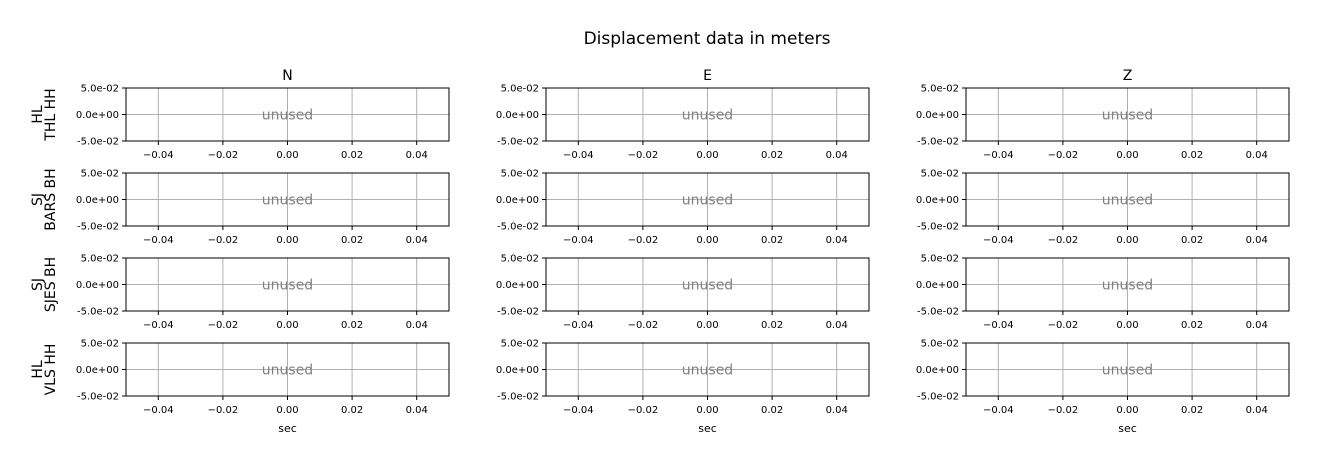 This screenshot has height=464, width=1318. What do you see at coordinates (1128, 76) in the screenshot?
I see `column-title: Z` at bounding box center [1128, 76].